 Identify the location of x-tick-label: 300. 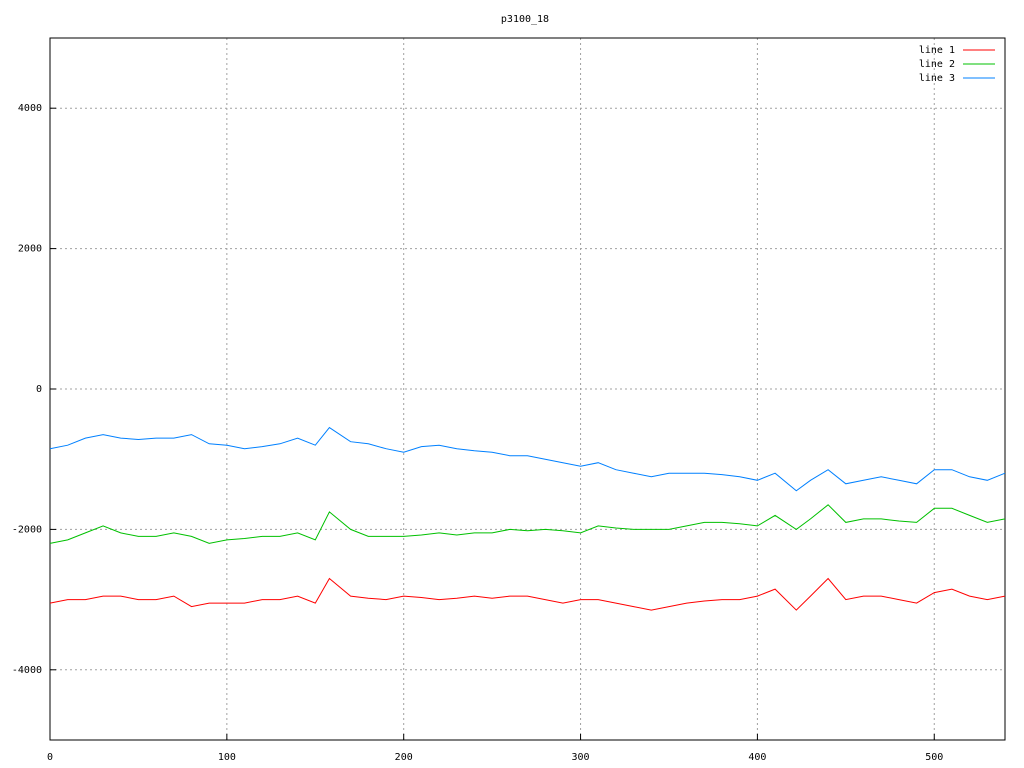
(581, 757).